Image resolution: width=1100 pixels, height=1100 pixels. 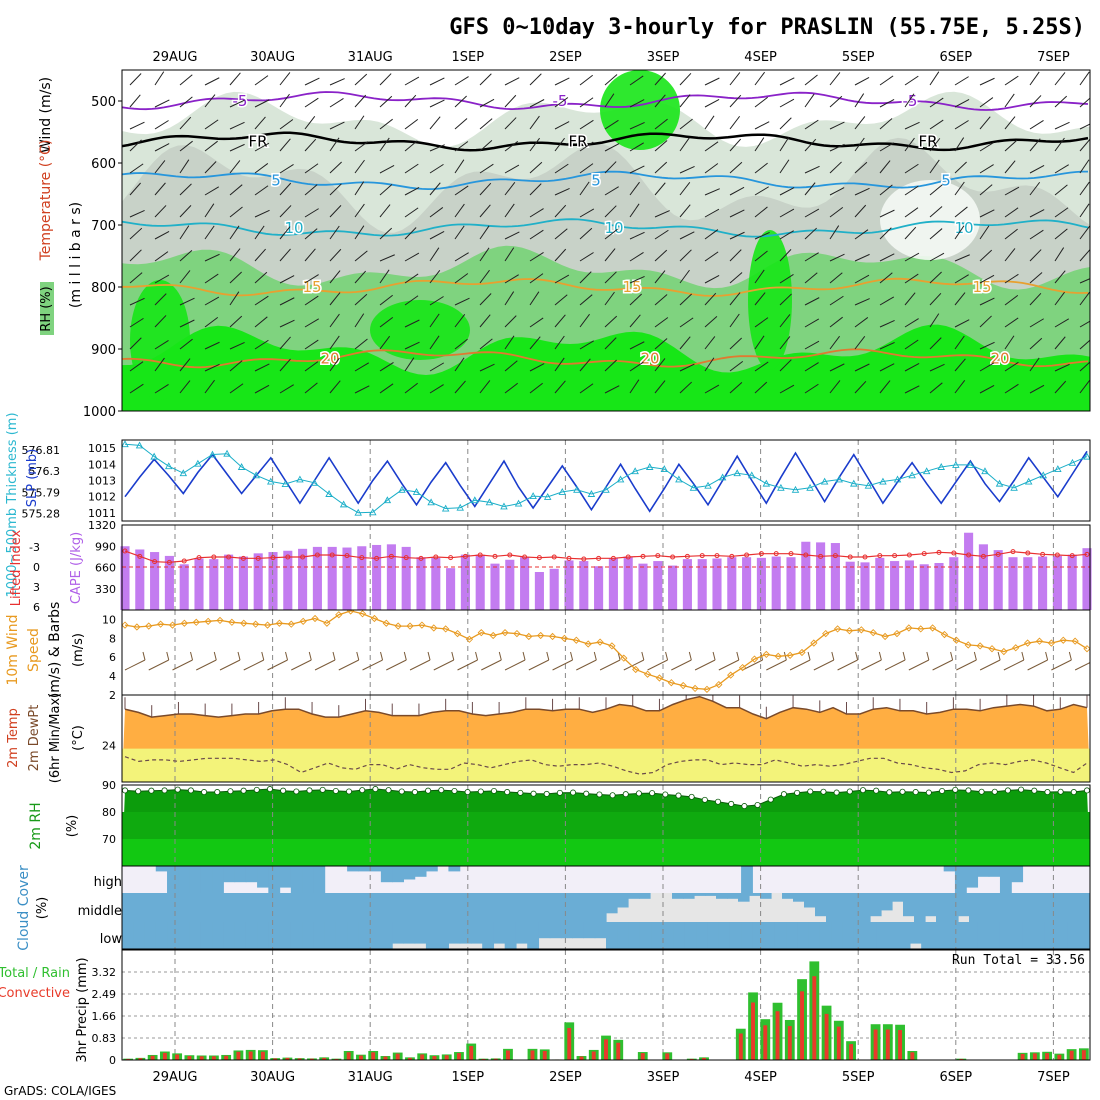 I want to click on slp-tick-label: 1014, so click(x=102, y=464).